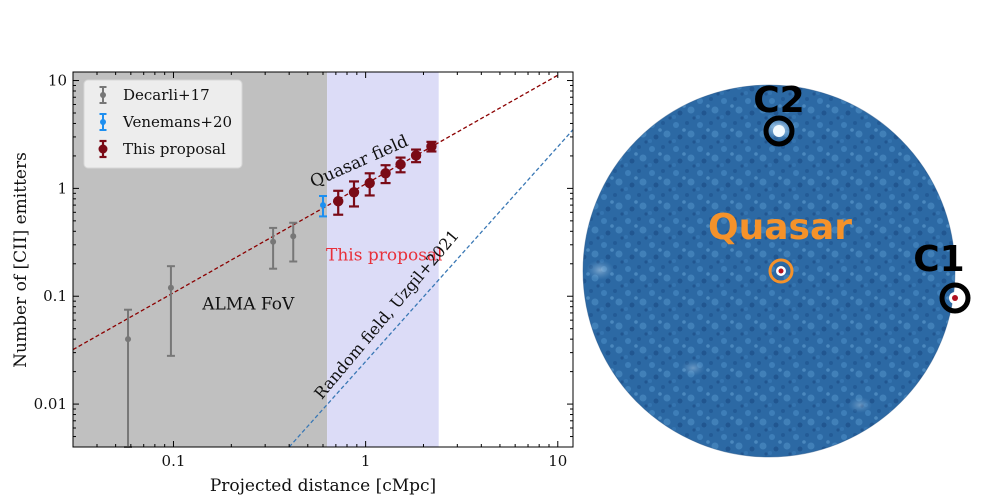  Describe the element at coordinates (557, 461) in the screenshot. I see `x-tick-label: 10` at that location.